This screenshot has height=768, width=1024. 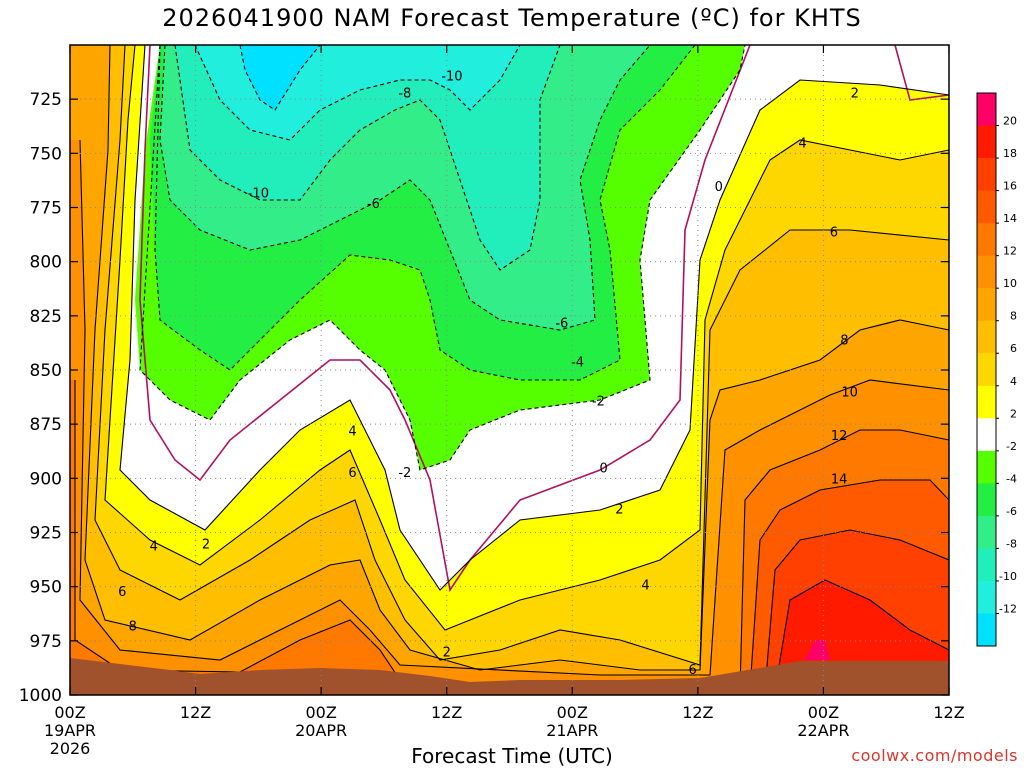 What do you see at coordinates (823, 730) in the screenshot?
I see `x-tick-date: 22APR` at bounding box center [823, 730].